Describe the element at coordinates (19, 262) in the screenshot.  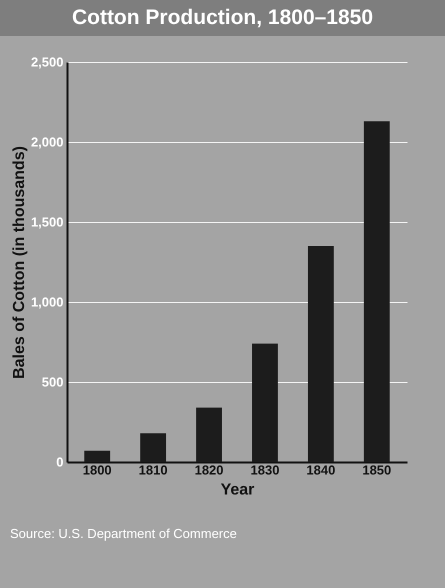
I see `y-axis-title: Bales of Cotton (in thousands)` at that location.